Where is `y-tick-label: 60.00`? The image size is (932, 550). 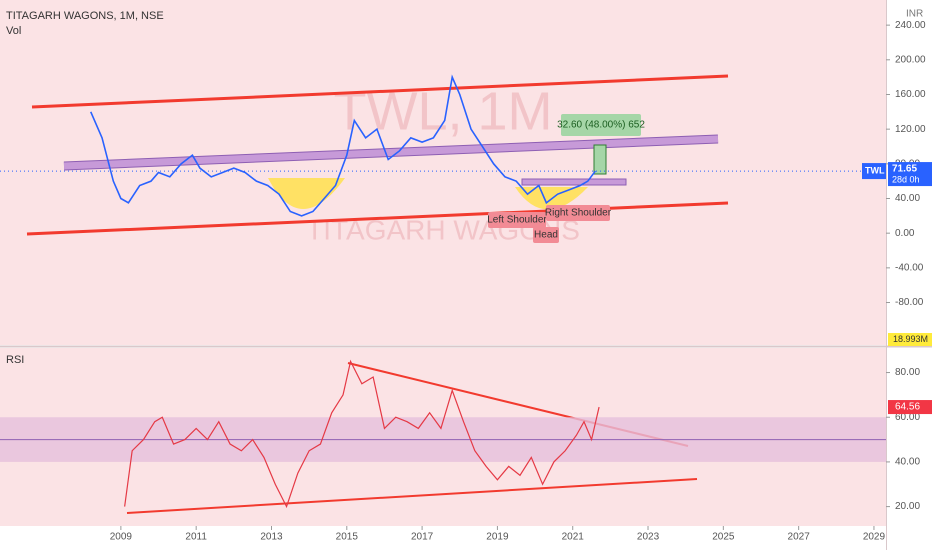 y-tick-label: 60.00 is located at coordinates (907, 417).